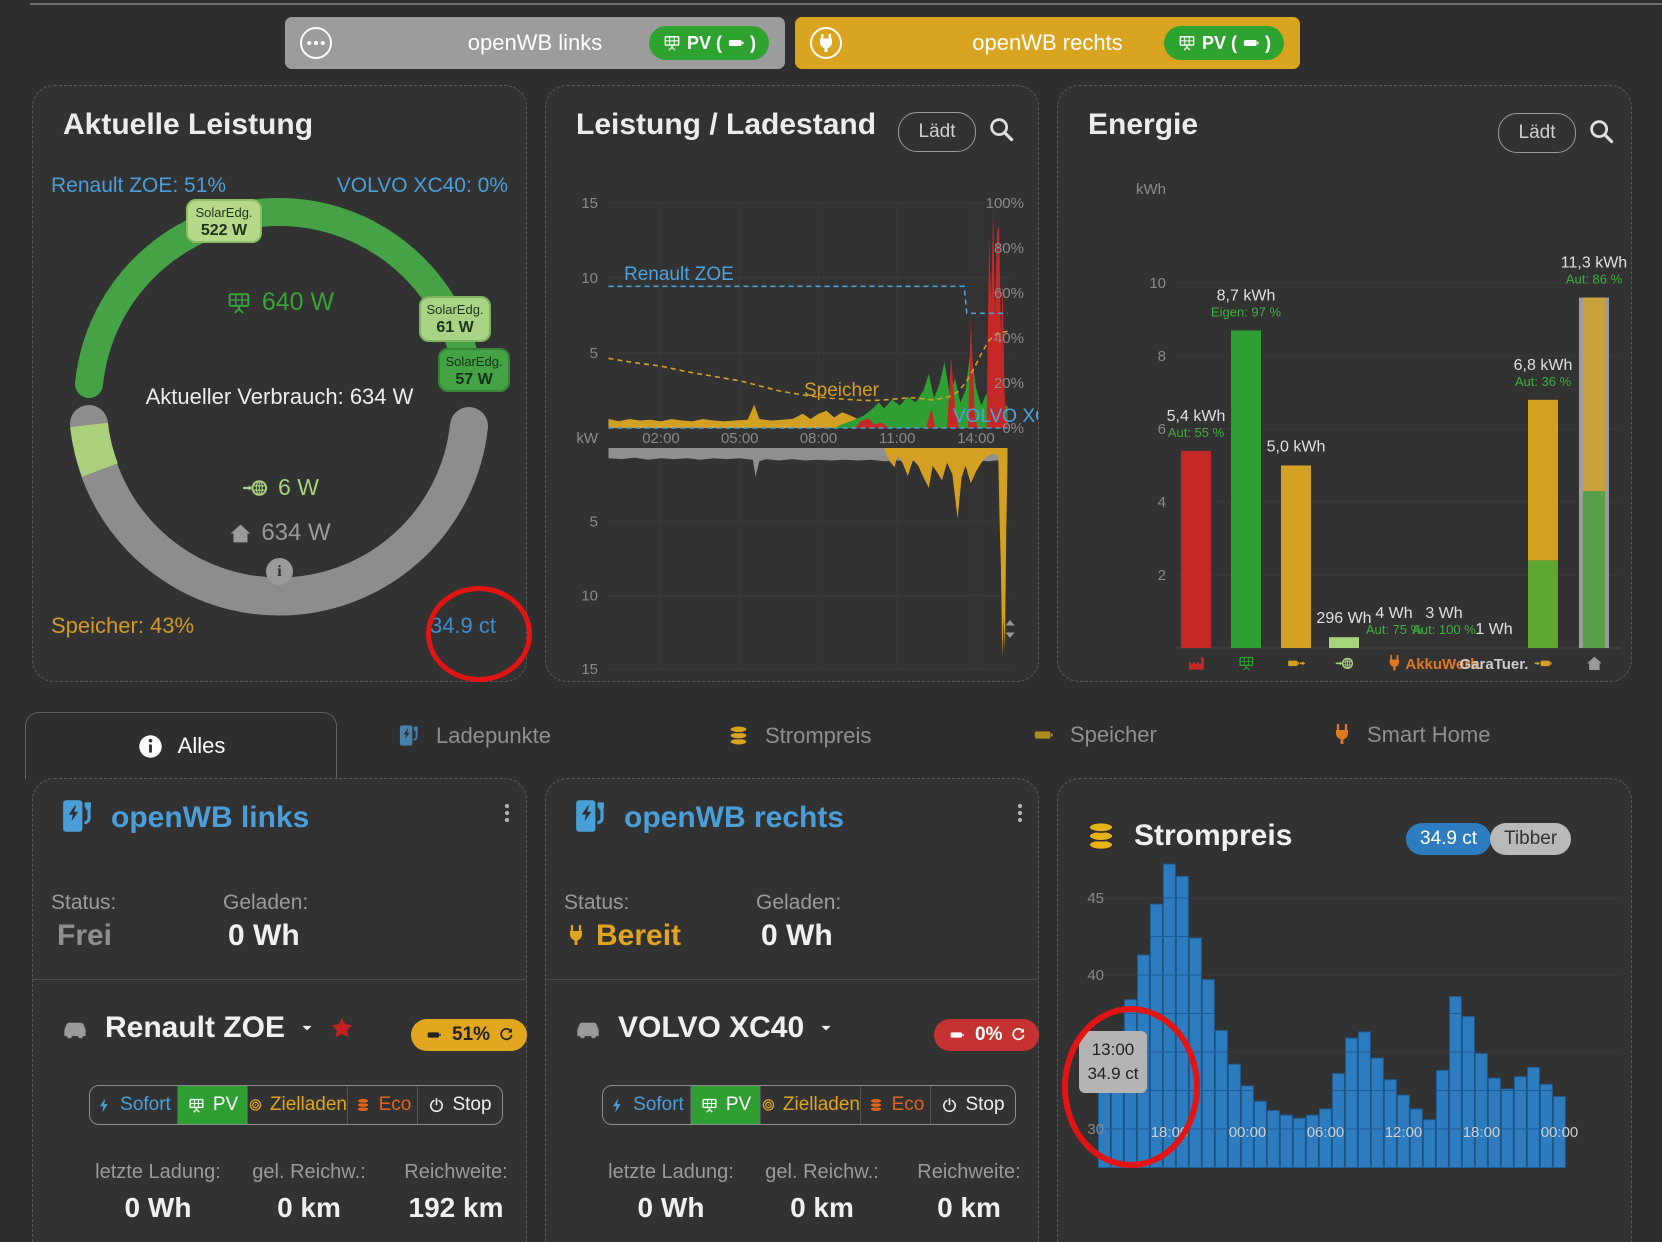  What do you see at coordinates (826, 43) in the screenshot?
I see `plug-circle-icon` at bounding box center [826, 43].